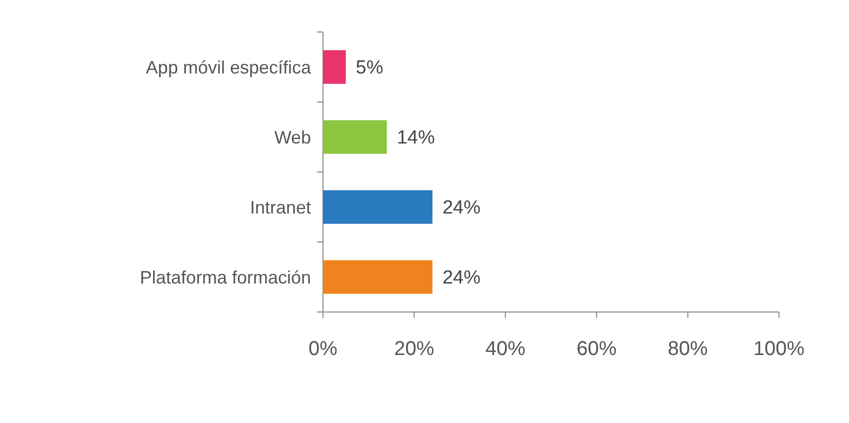 This screenshot has width=849, height=423. I want to click on y-tick-label: App móvil específica, so click(229, 67).